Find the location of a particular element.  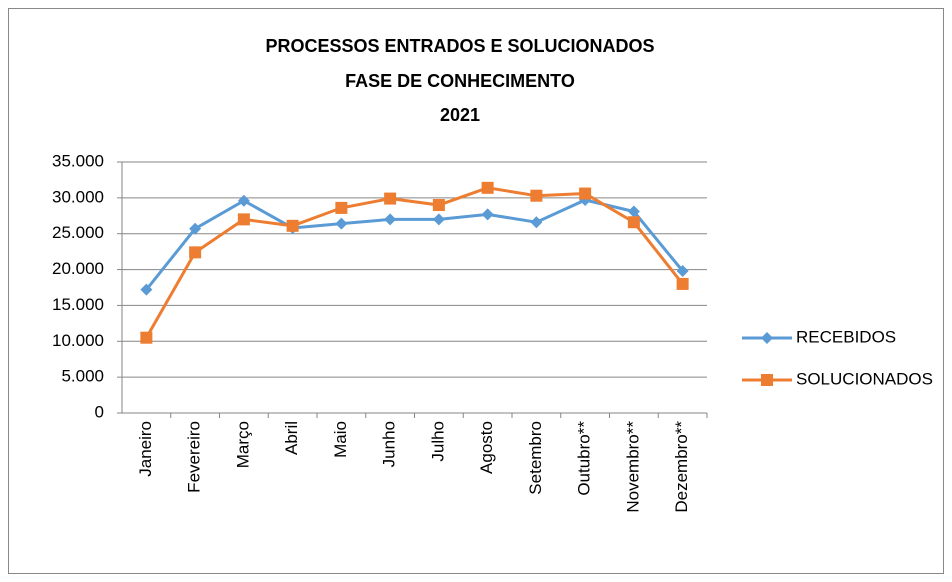

y-tick-label: 5.000 is located at coordinates (82, 376).